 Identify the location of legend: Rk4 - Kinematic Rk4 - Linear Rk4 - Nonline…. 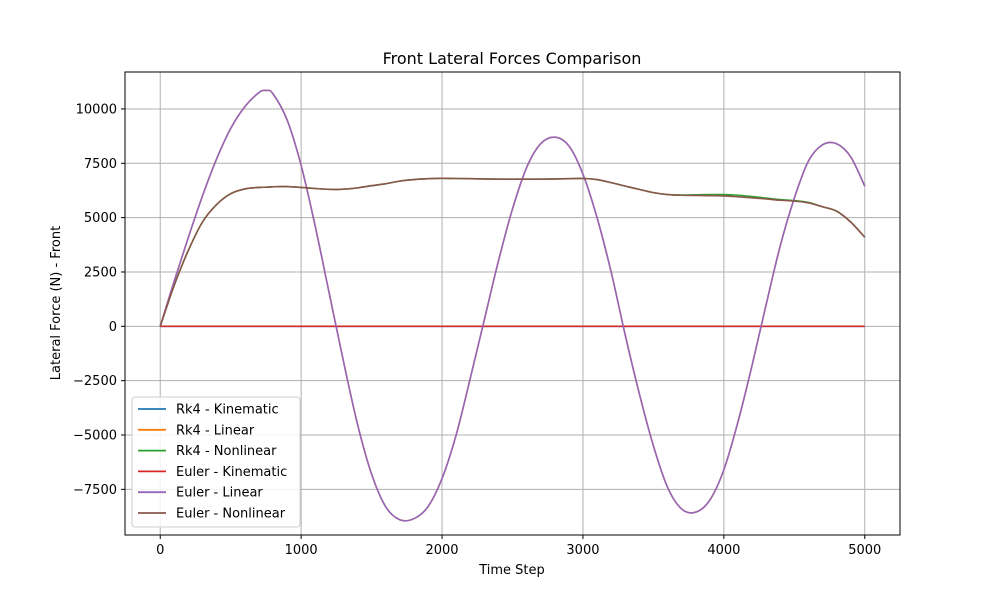
(216, 462).